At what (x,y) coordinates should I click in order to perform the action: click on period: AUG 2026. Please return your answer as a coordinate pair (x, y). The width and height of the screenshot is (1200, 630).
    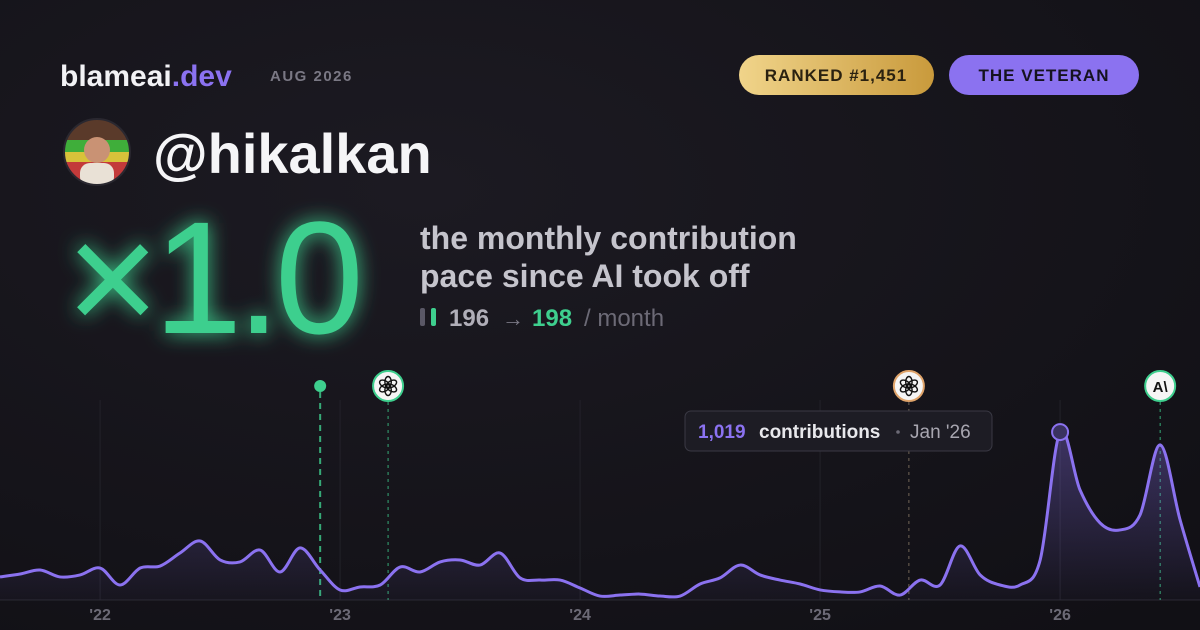
    Looking at the image, I should click on (311, 76).